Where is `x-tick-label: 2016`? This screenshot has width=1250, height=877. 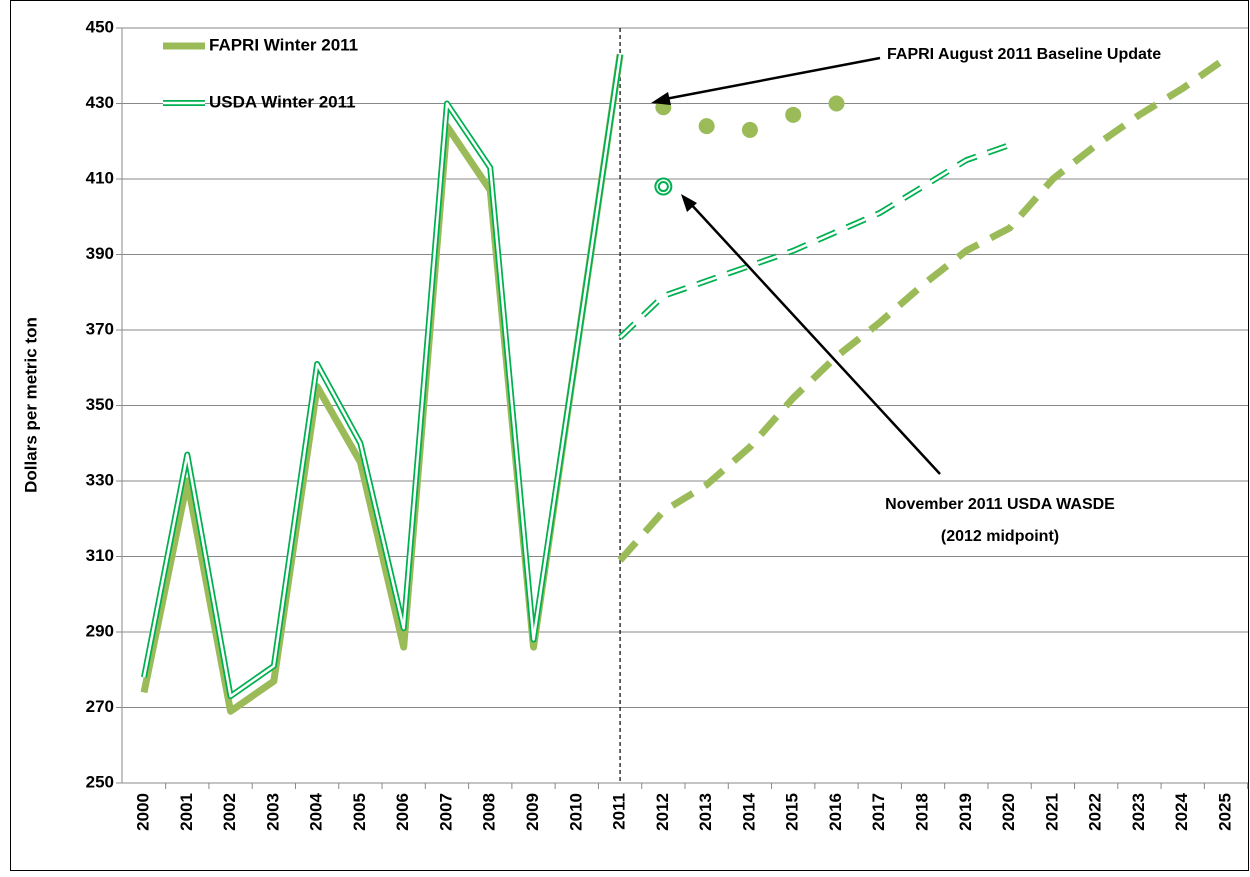
x-tick-label: 2016 is located at coordinates (835, 812).